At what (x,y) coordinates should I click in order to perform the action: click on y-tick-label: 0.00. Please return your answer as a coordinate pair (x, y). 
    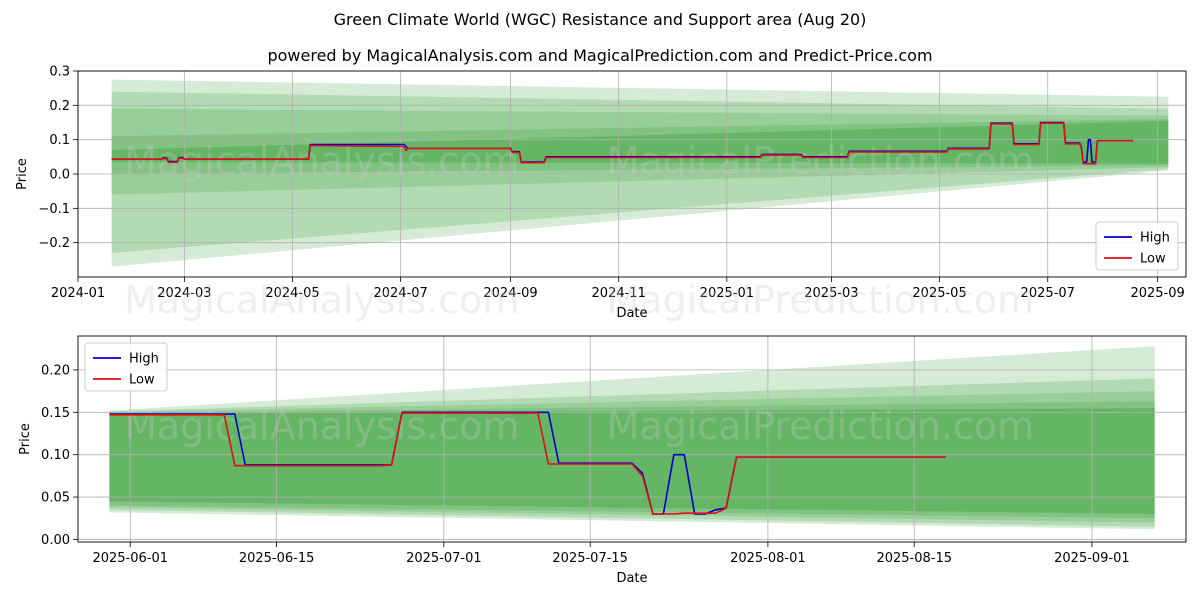
    Looking at the image, I should click on (55, 540).